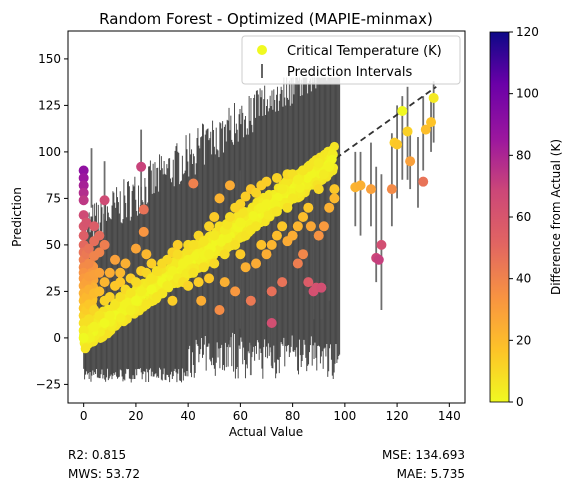  I want to click on colorbar-tick-label: 120, so click(527, 32).